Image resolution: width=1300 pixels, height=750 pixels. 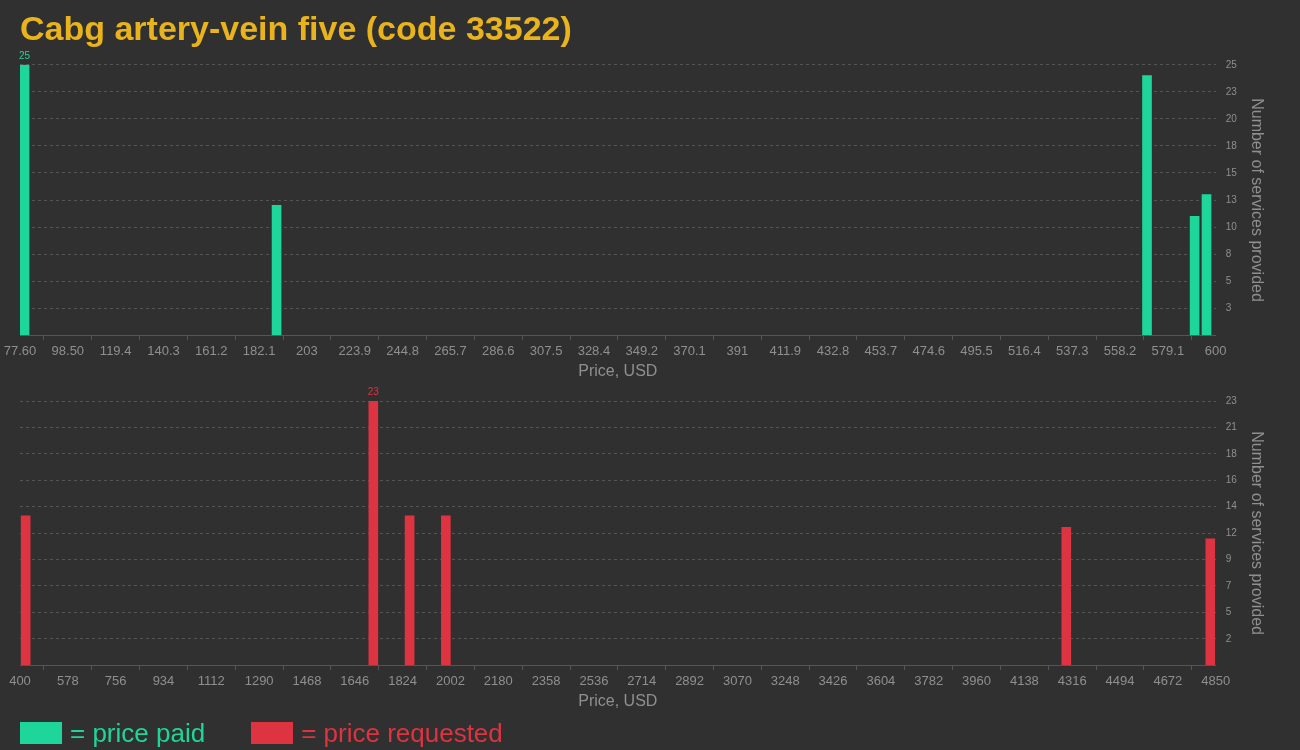 What do you see at coordinates (1228, 585) in the screenshot?
I see `y-tick-label: 7` at bounding box center [1228, 585].